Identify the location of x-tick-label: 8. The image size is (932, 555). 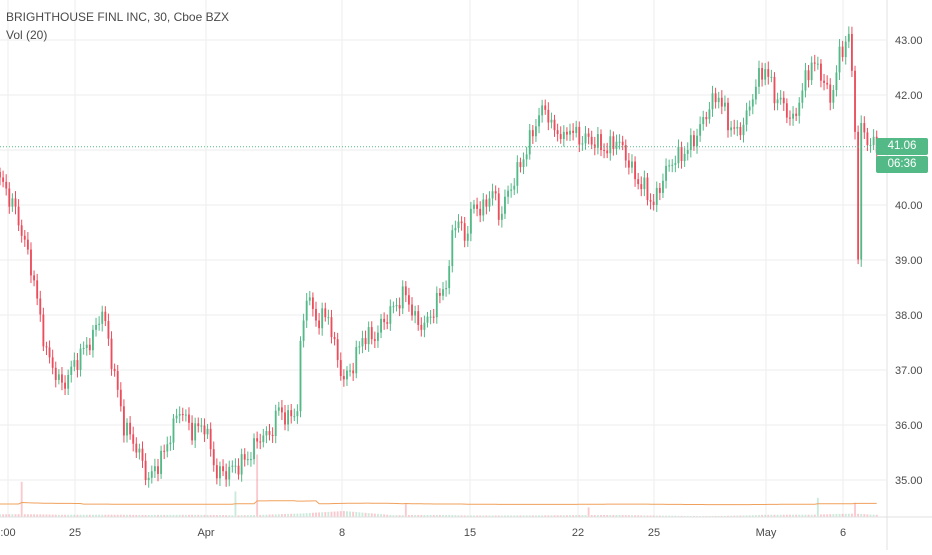
(342, 533).